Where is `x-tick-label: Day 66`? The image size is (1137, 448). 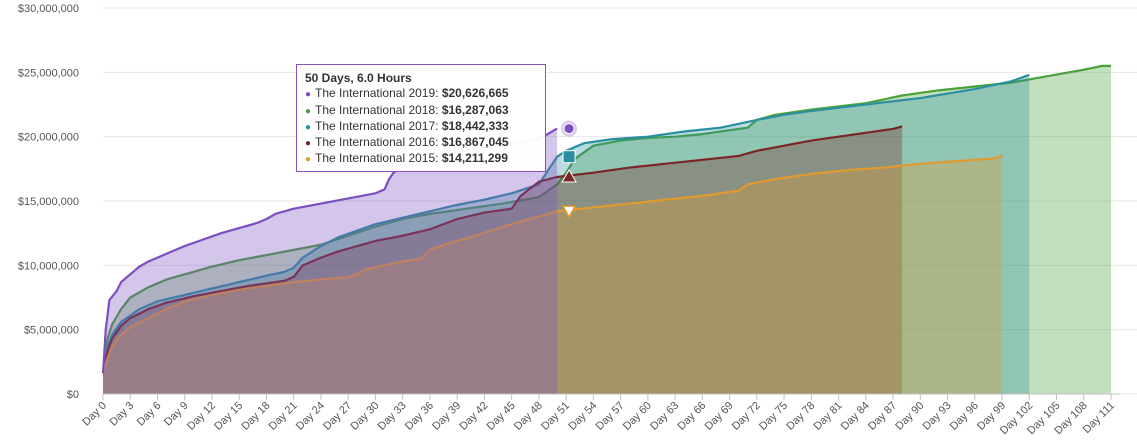
x-tick-label: Day 66 is located at coordinates (691, 416).